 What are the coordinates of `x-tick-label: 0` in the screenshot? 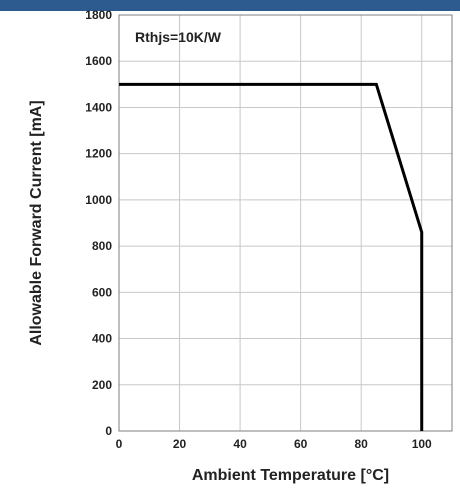 It's located at (119, 444).